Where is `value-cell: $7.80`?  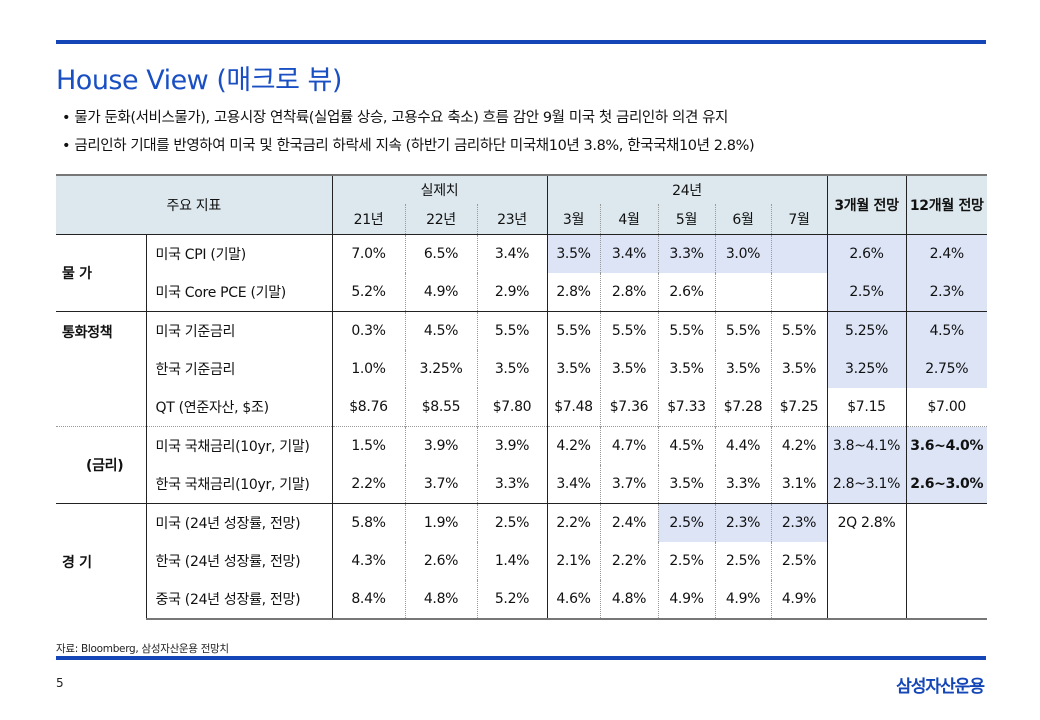 value-cell: $7.80 is located at coordinates (511, 407).